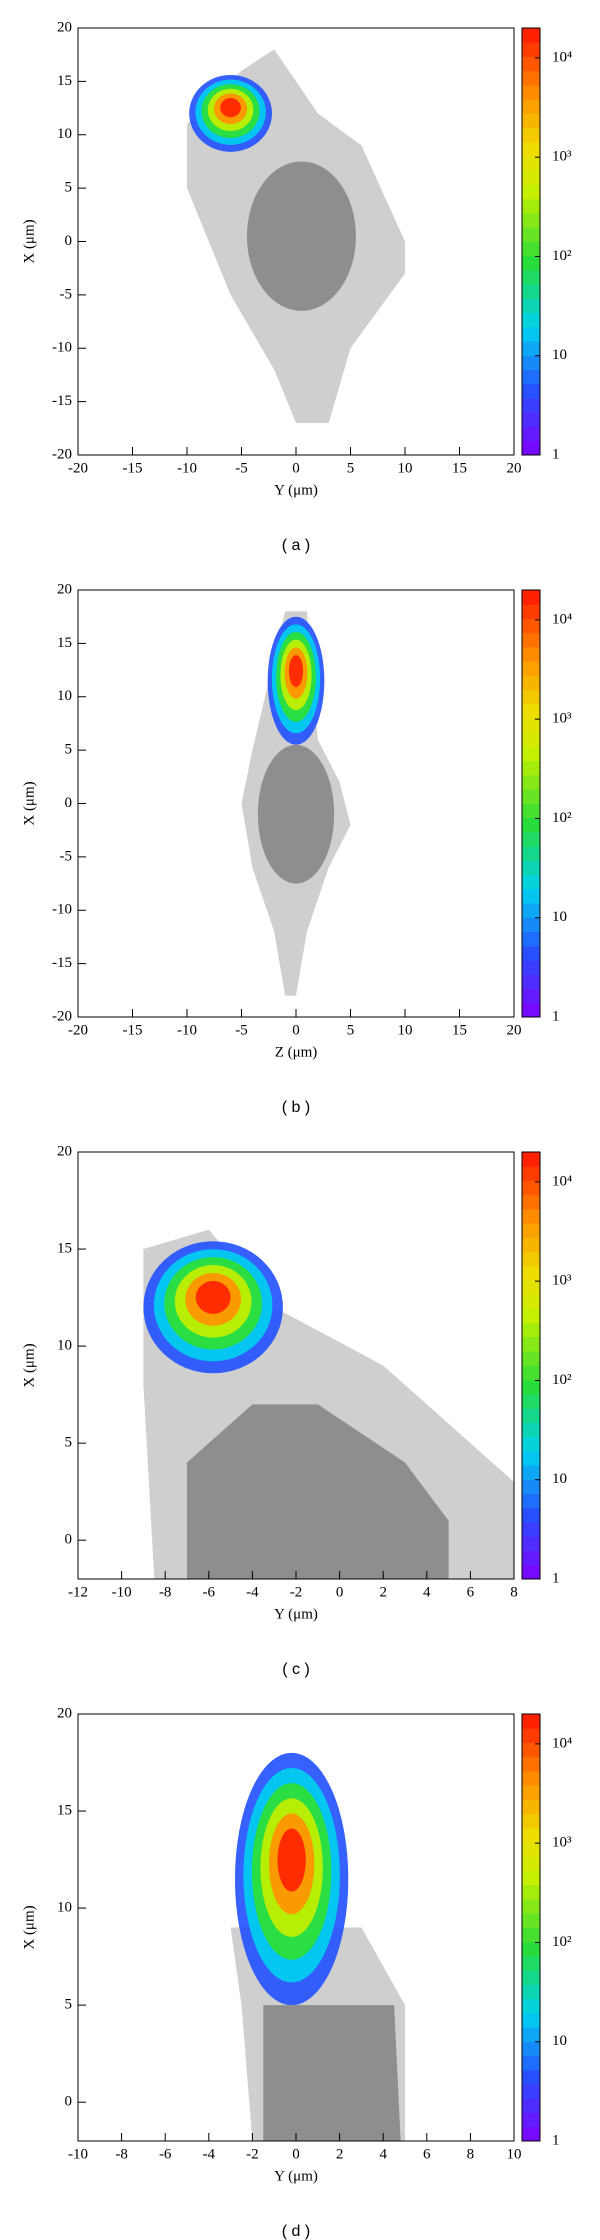  I want to click on x-axis-label: Z (μm), so click(296, 1052).